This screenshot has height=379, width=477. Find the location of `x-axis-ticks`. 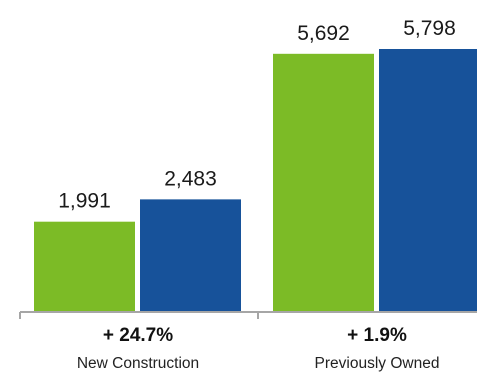

x-axis-ticks is located at coordinates (139, 315).